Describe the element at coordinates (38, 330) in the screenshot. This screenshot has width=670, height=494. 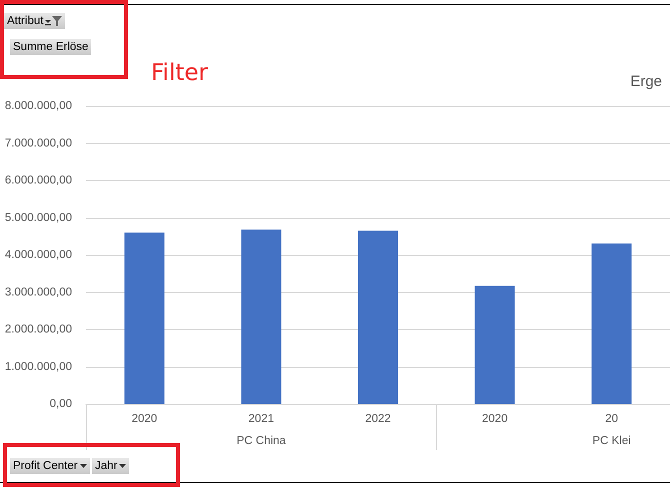
I see `y-tick-label: 2.000.000,00` at that location.